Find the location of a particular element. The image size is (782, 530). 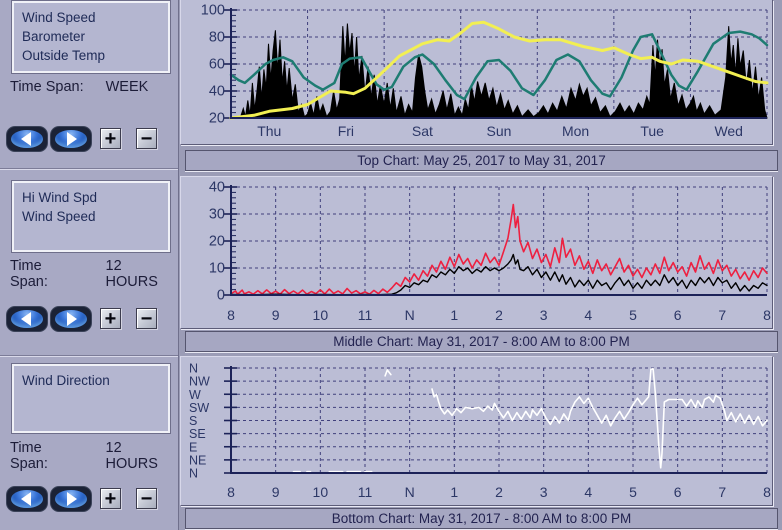

svg-text: 60 is located at coordinates (217, 65).